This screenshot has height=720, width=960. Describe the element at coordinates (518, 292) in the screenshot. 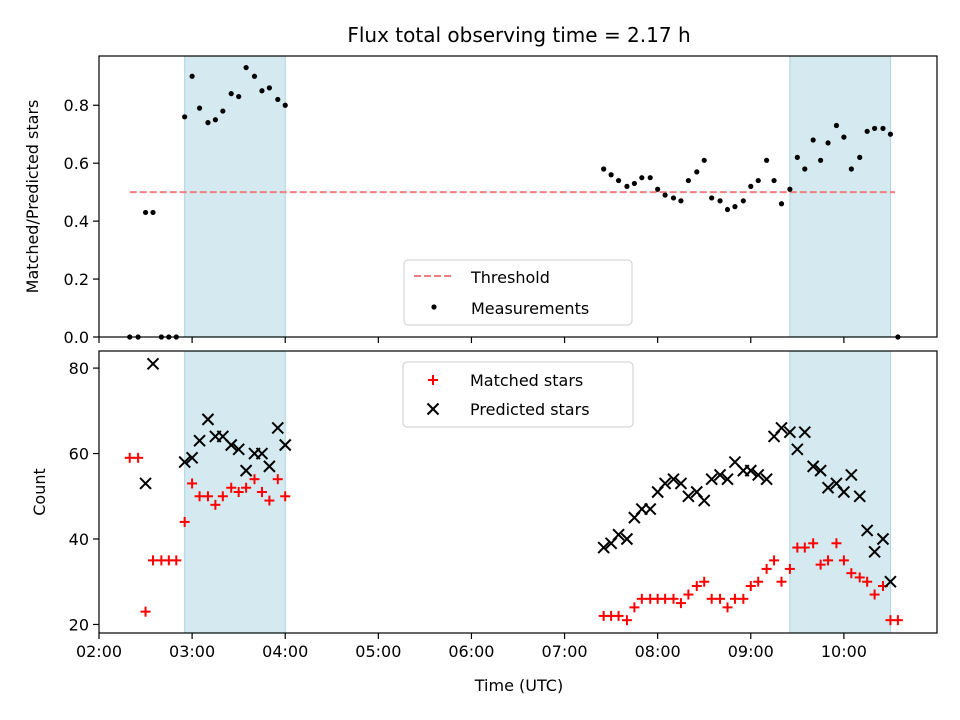

I see `legend-box` at that location.